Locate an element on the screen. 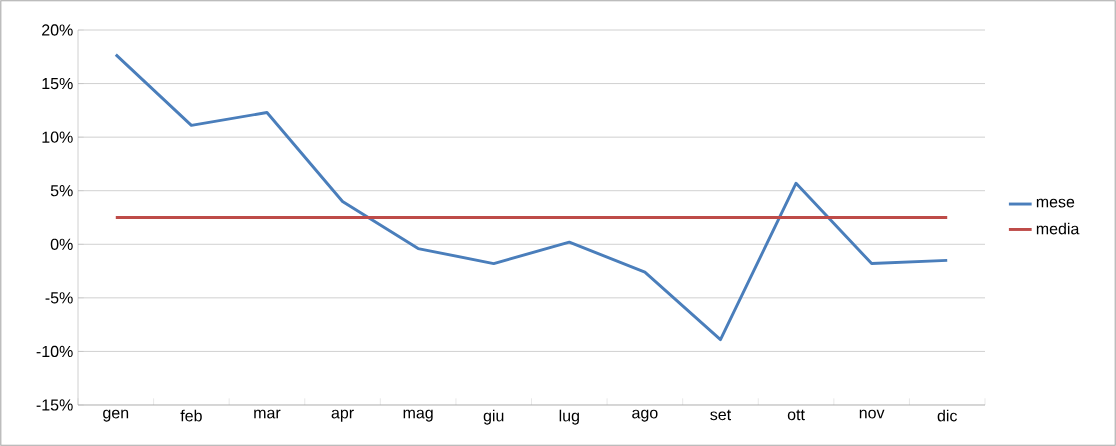 This screenshot has height=446, width=1116. y-tick-label: 10% is located at coordinates (57, 137).